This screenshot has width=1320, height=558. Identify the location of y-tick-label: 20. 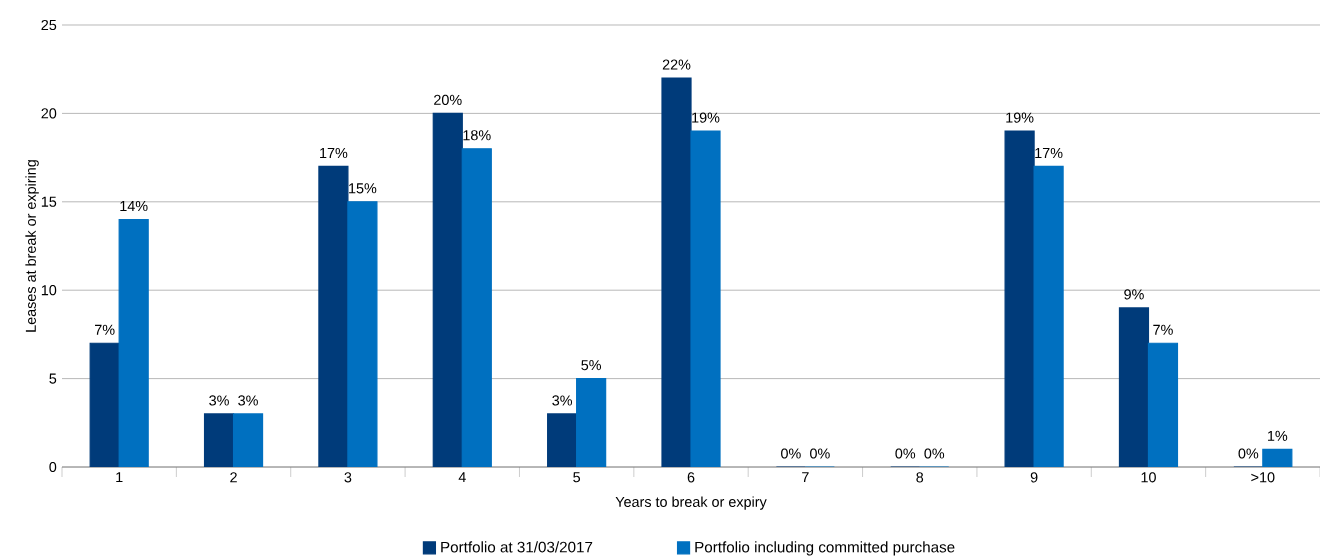
(49, 113).